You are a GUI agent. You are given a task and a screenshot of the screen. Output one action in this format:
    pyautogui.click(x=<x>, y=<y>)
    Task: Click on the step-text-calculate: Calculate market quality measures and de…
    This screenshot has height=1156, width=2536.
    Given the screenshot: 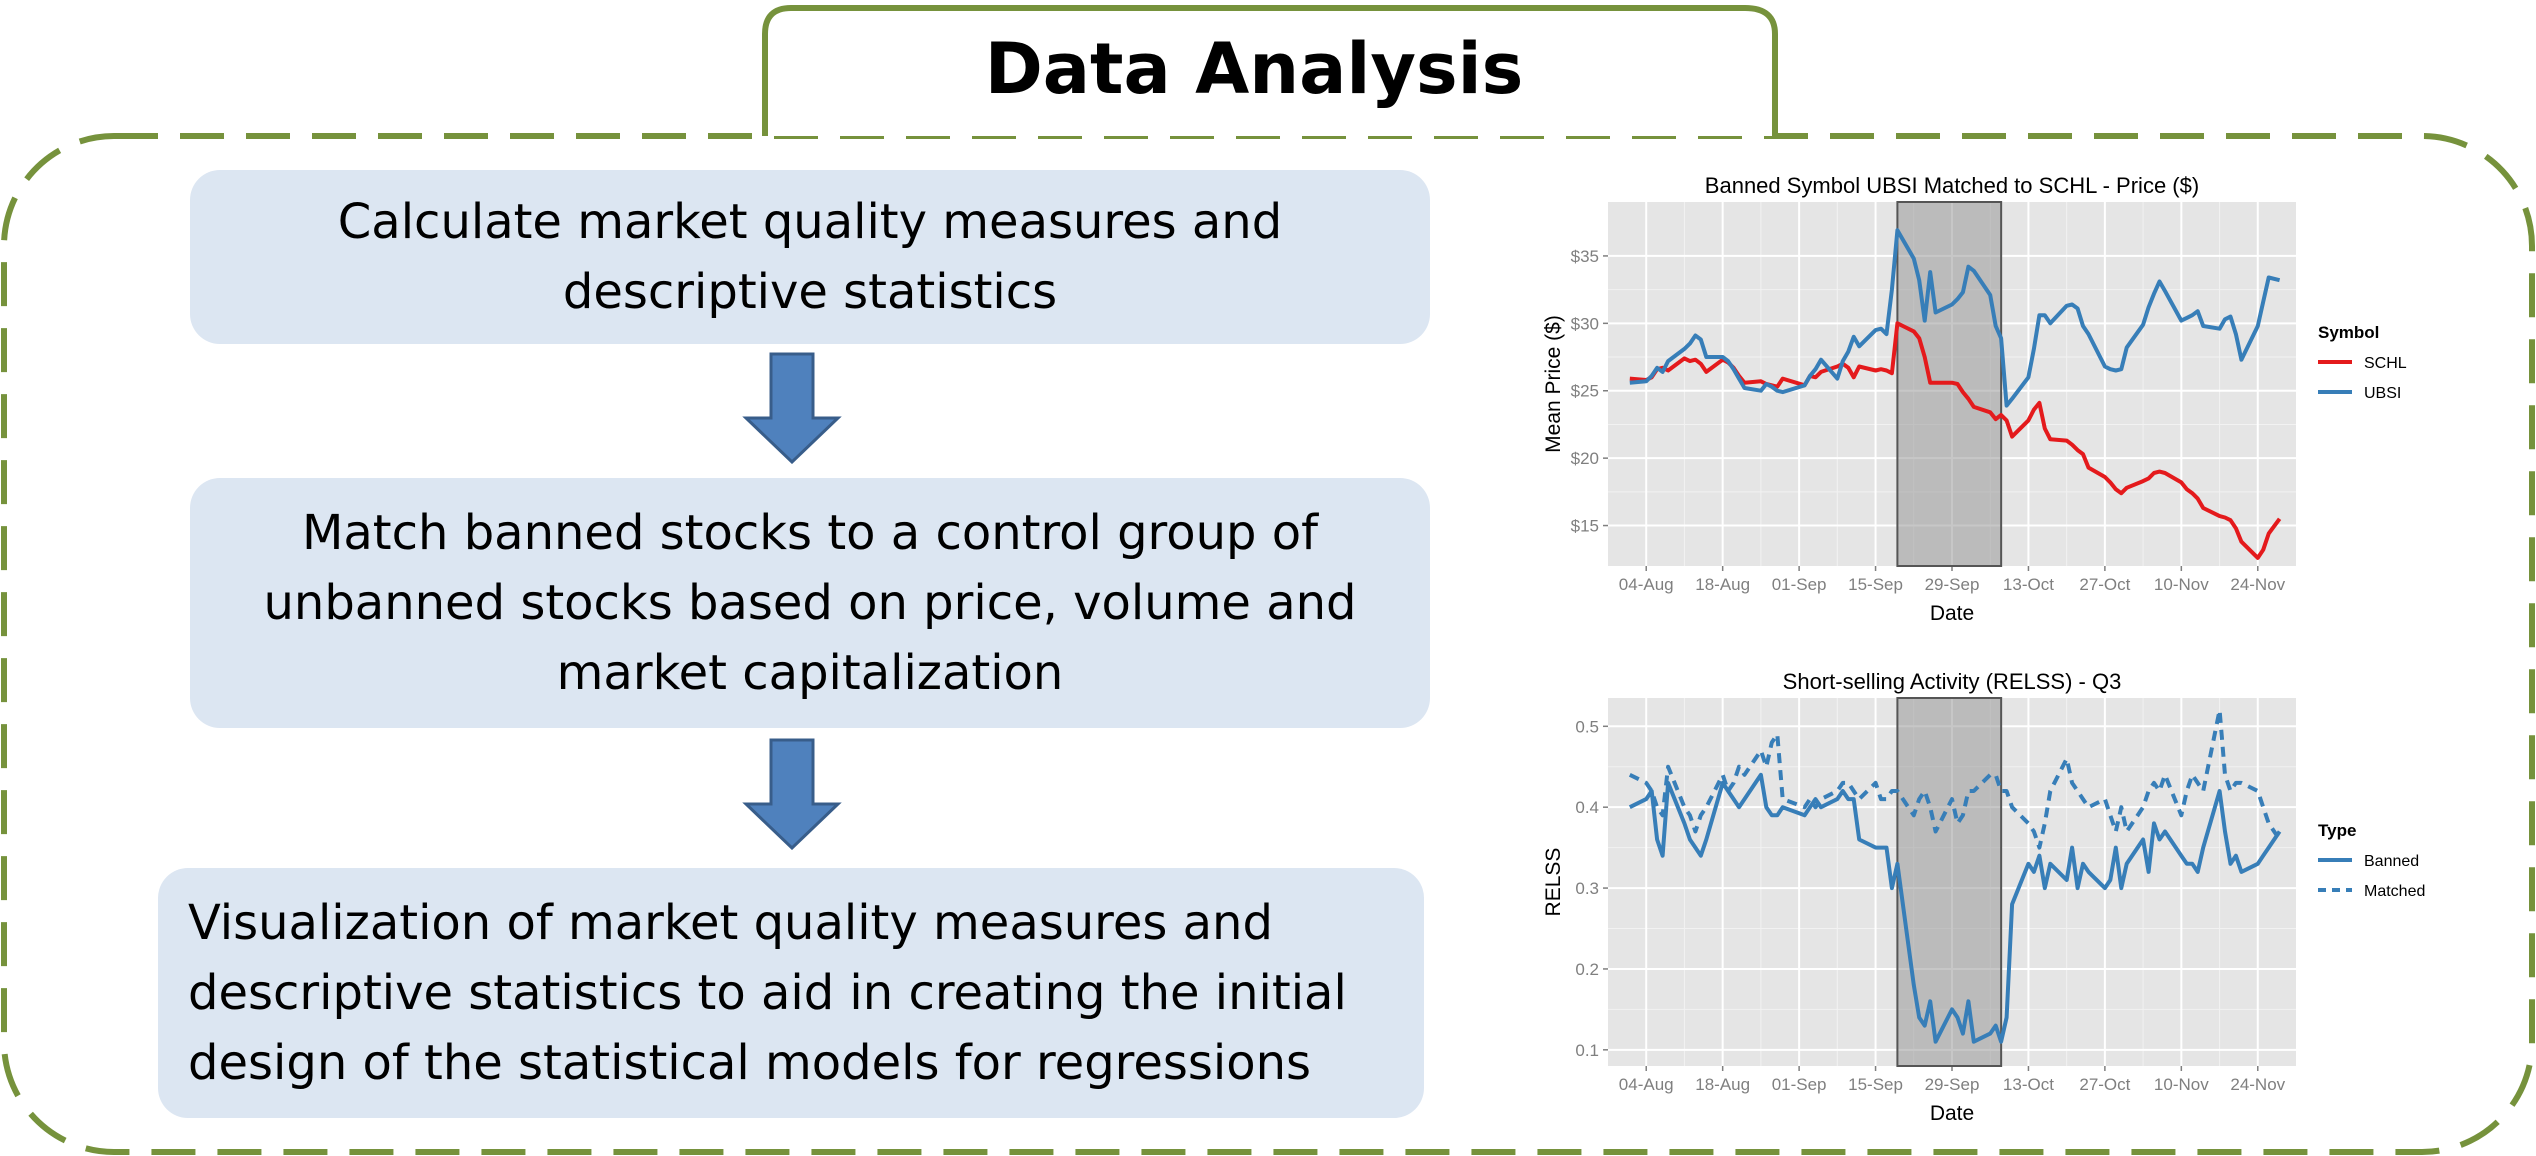 What is the action you would take?
    pyautogui.click(x=810, y=257)
    